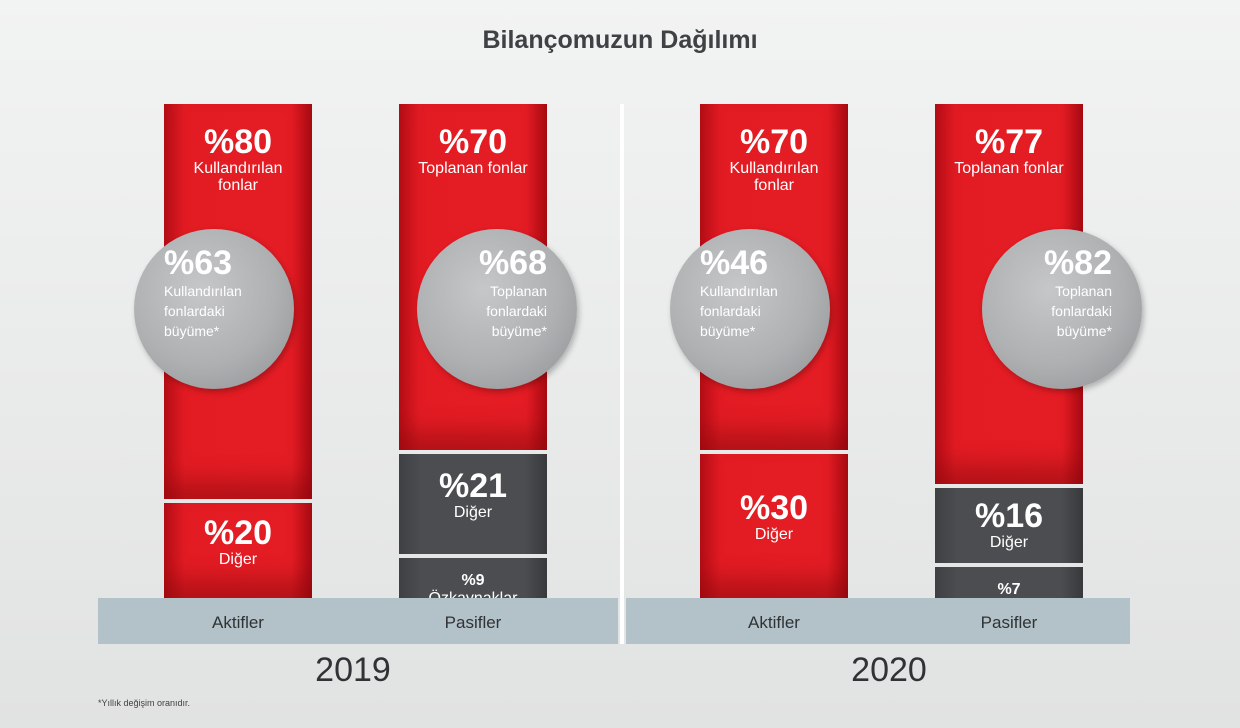 Image resolution: width=1240 pixels, height=728 pixels. Describe the element at coordinates (1009, 516) in the screenshot. I see `segment-value-label: %16` at that location.